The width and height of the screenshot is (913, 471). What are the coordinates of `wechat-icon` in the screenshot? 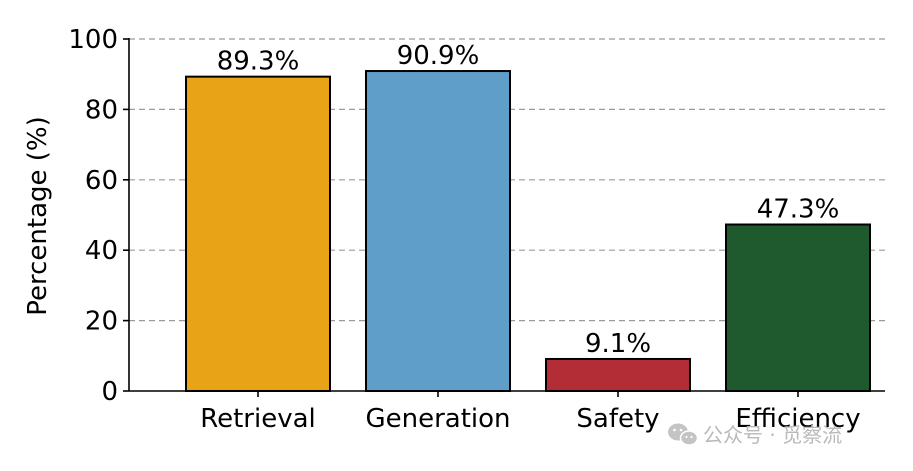 It's located at (683, 434).